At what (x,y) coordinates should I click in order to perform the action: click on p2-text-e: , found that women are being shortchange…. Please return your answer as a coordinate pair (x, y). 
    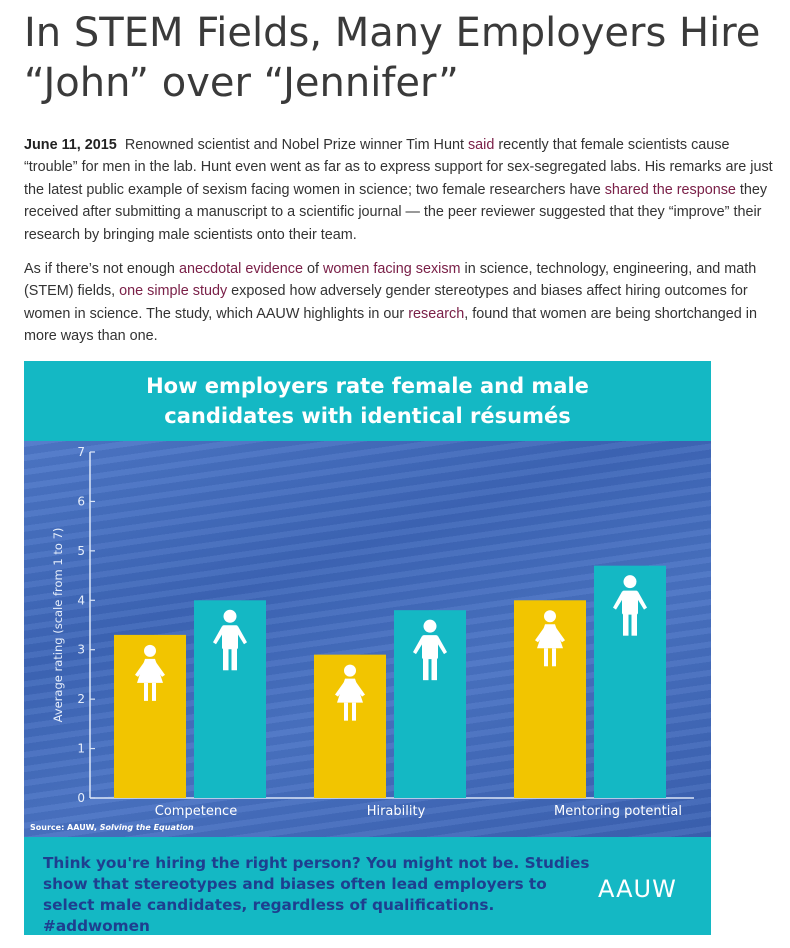
    Looking at the image, I should click on (391, 325).